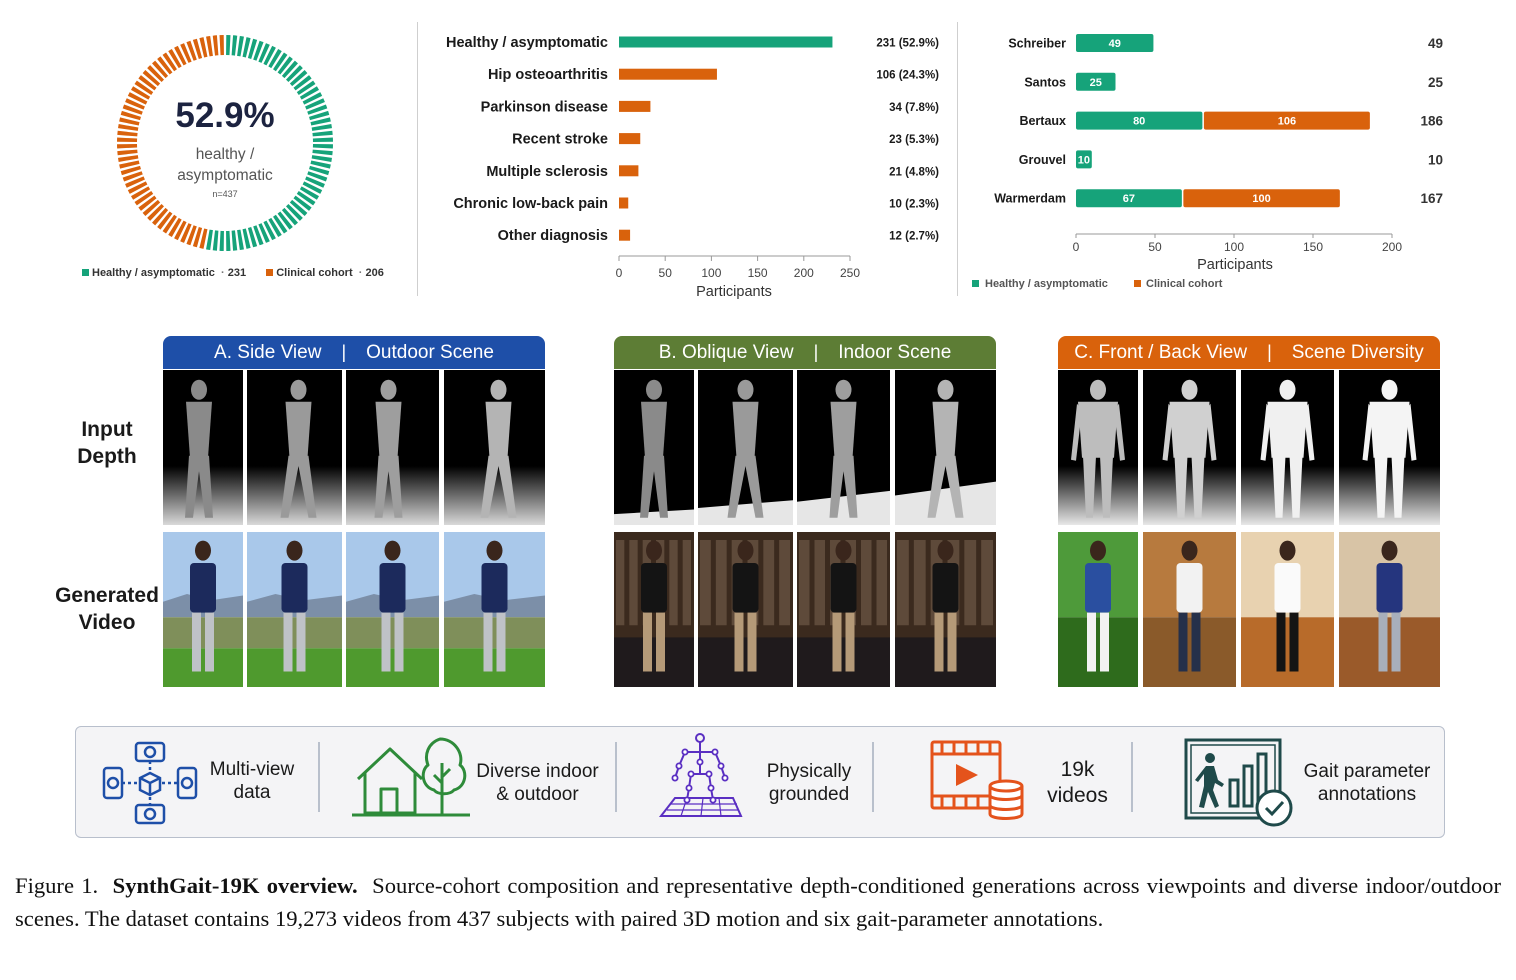 This screenshot has width=1516, height=980. I want to click on person-silhouette, so click(1098, 448).